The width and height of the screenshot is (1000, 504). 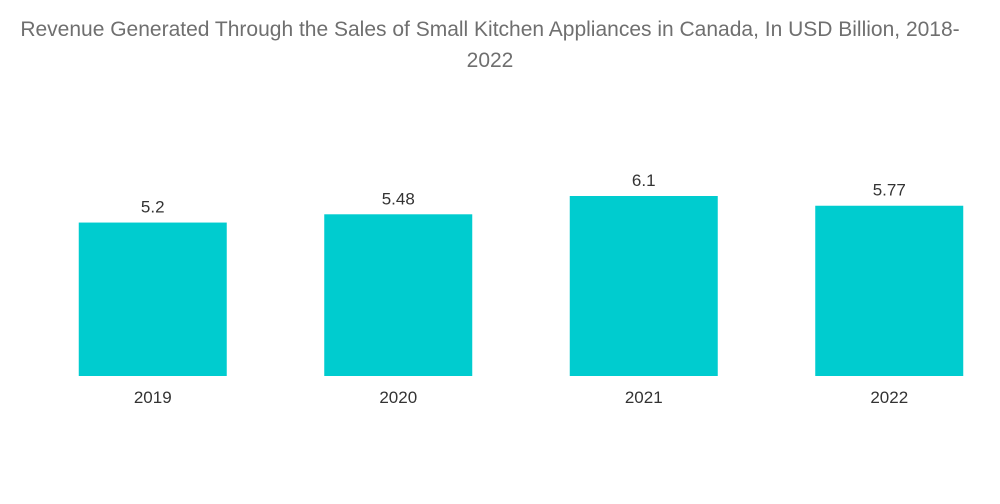 What do you see at coordinates (398, 295) in the screenshot?
I see `bar-2020` at bounding box center [398, 295].